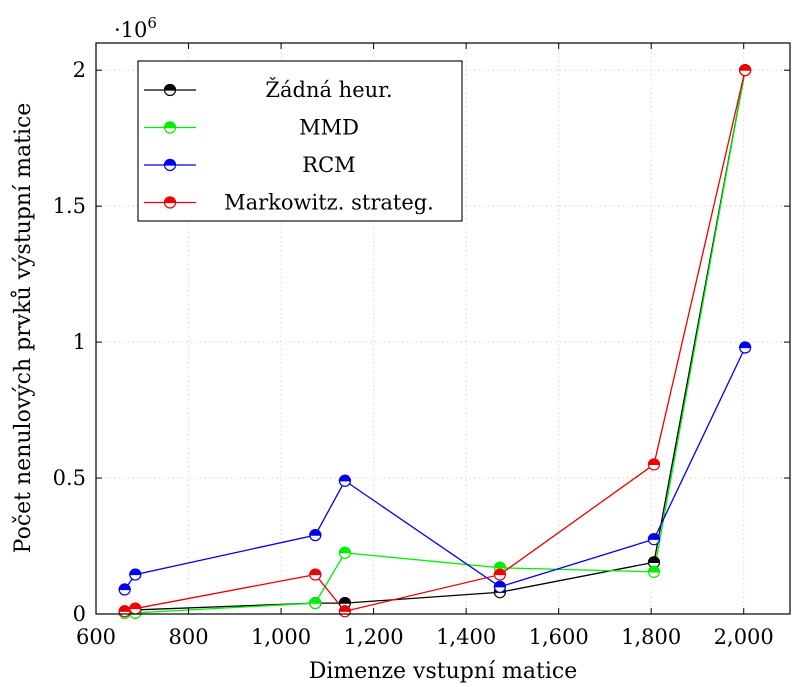  I want to click on legend-entry: RCM, so click(250, 165).